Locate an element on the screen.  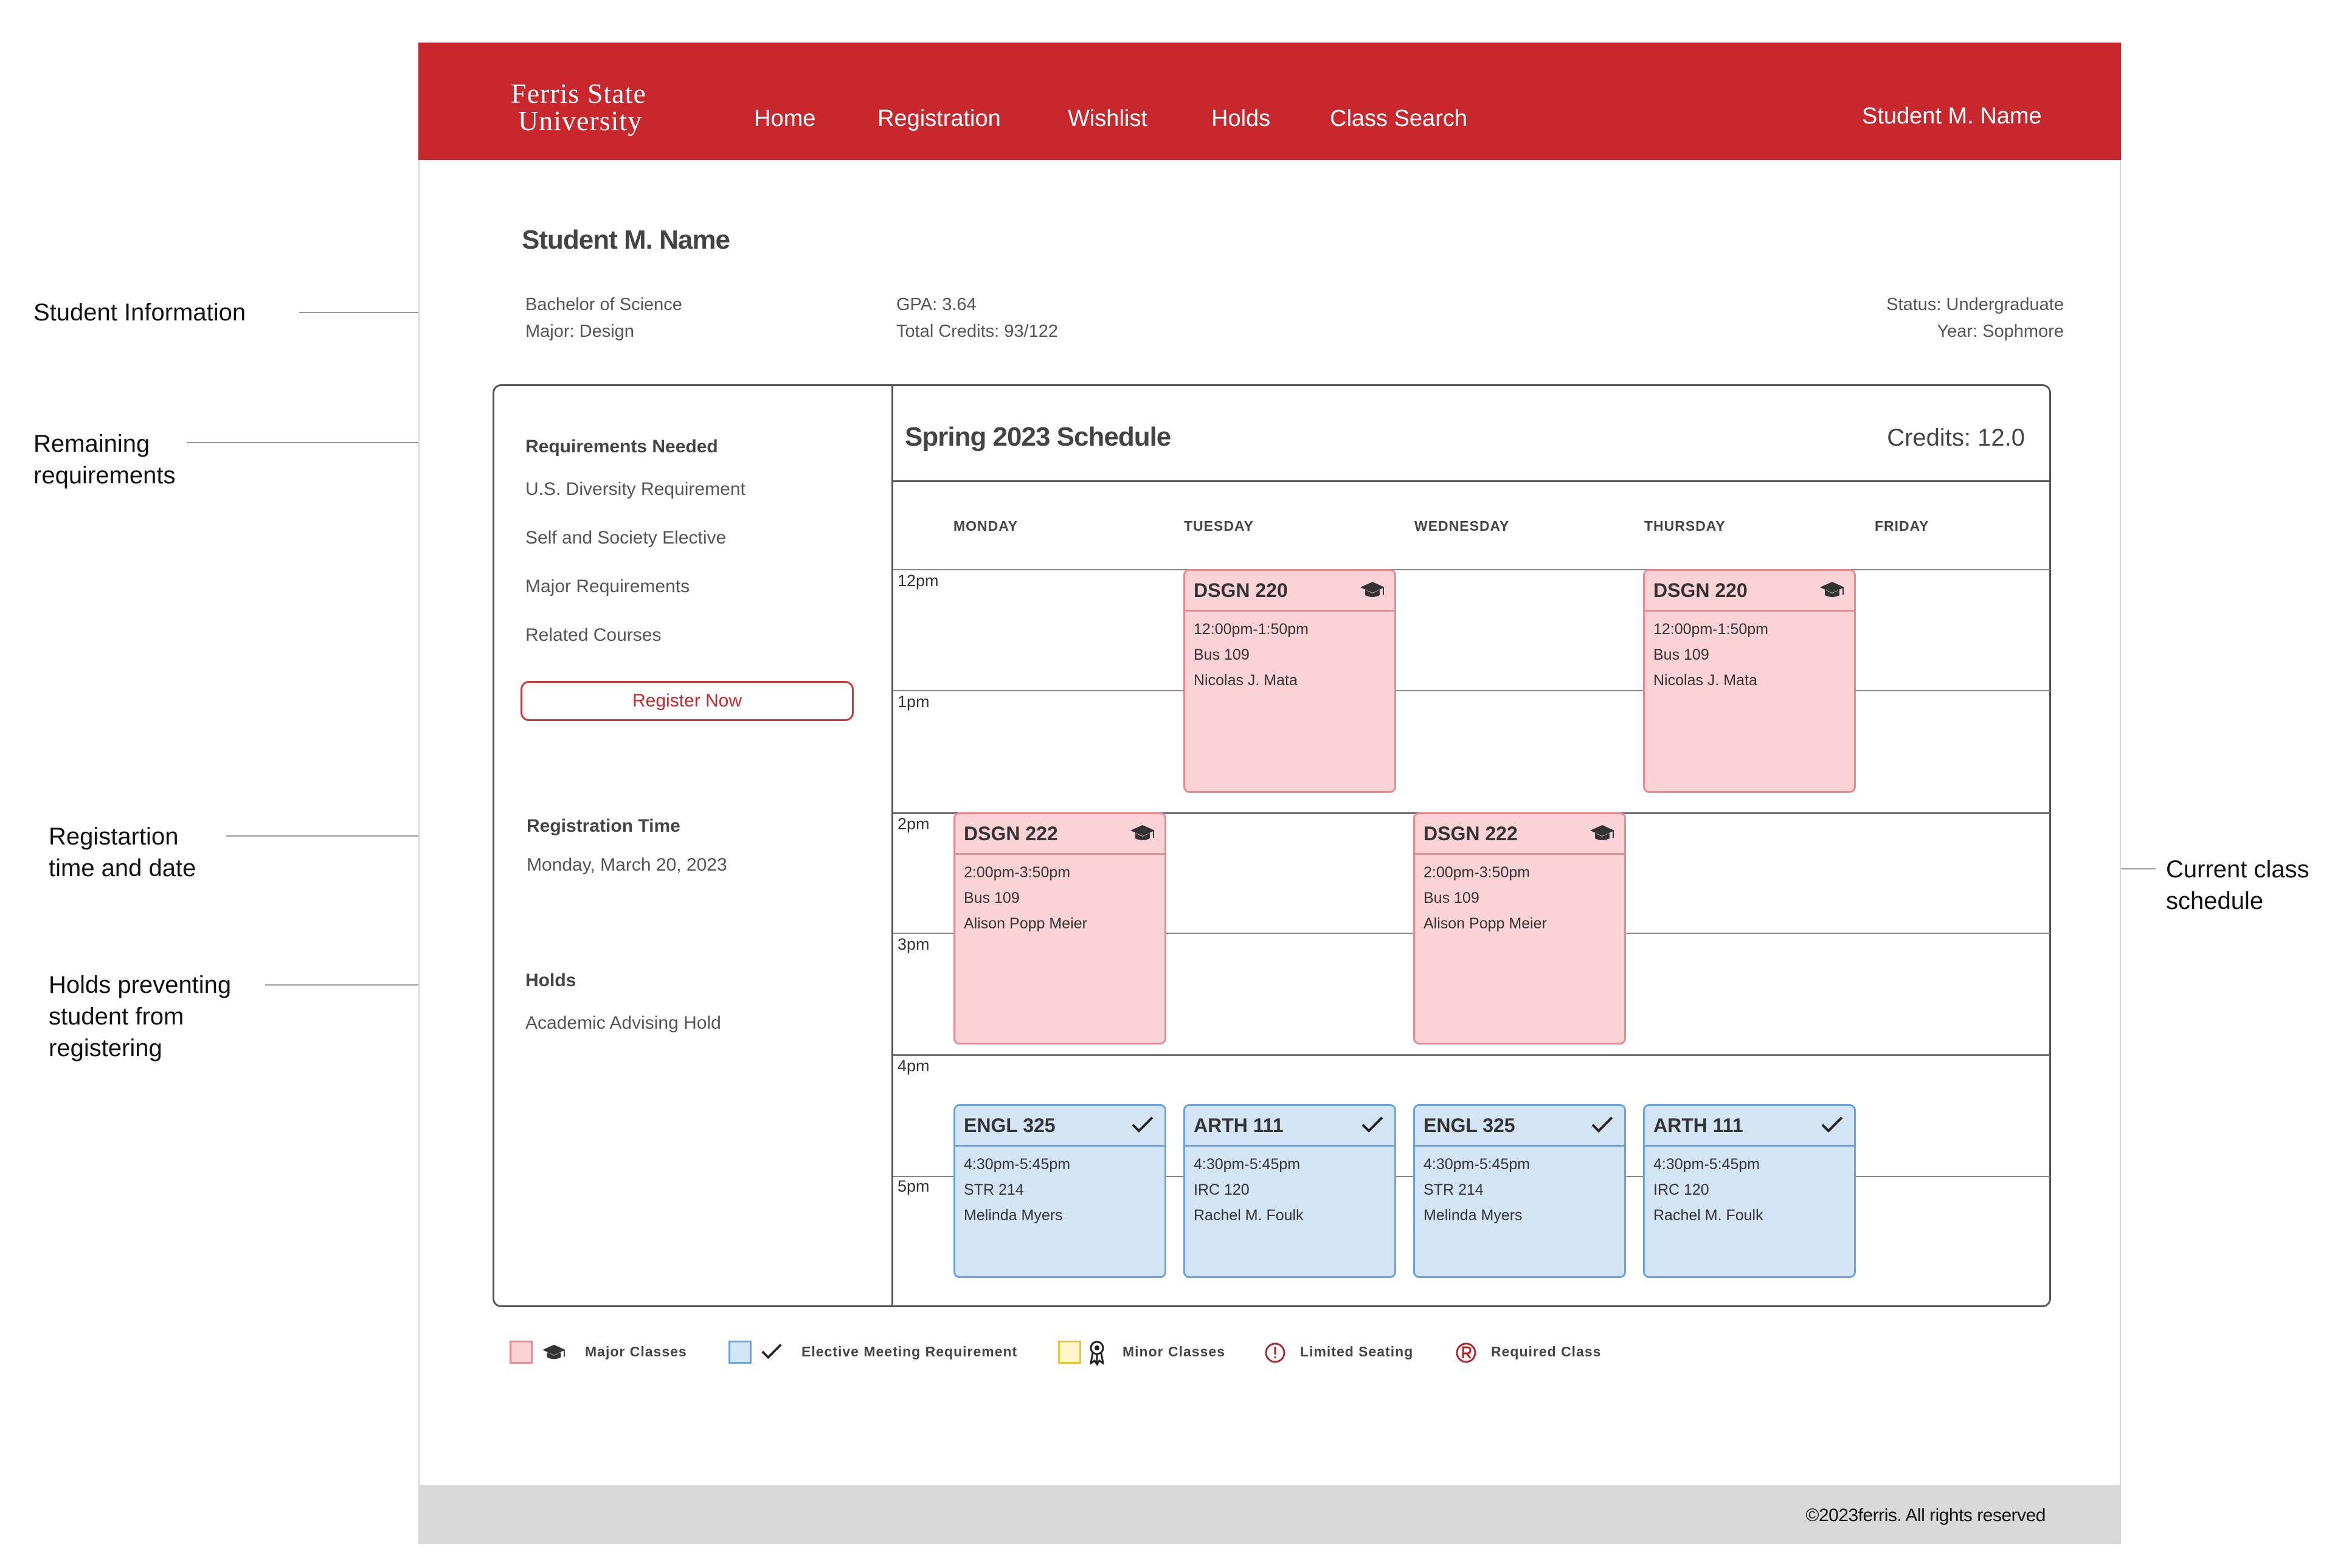
logo-line-2: University is located at coordinates (580, 120).